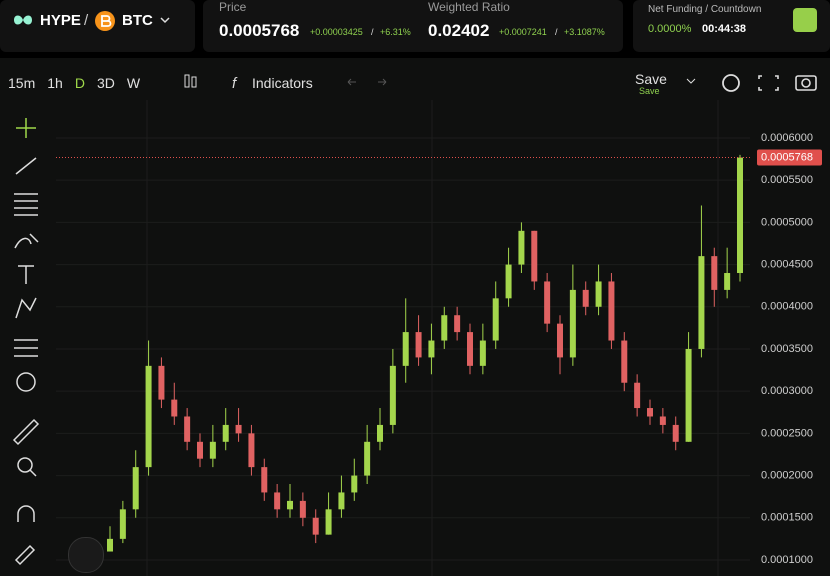 The width and height of the screenshot is (830, 576). What do you see at coordinates (86, 555) in the screenshot?
I see `tv-logo` at bounding box center [86, 555].